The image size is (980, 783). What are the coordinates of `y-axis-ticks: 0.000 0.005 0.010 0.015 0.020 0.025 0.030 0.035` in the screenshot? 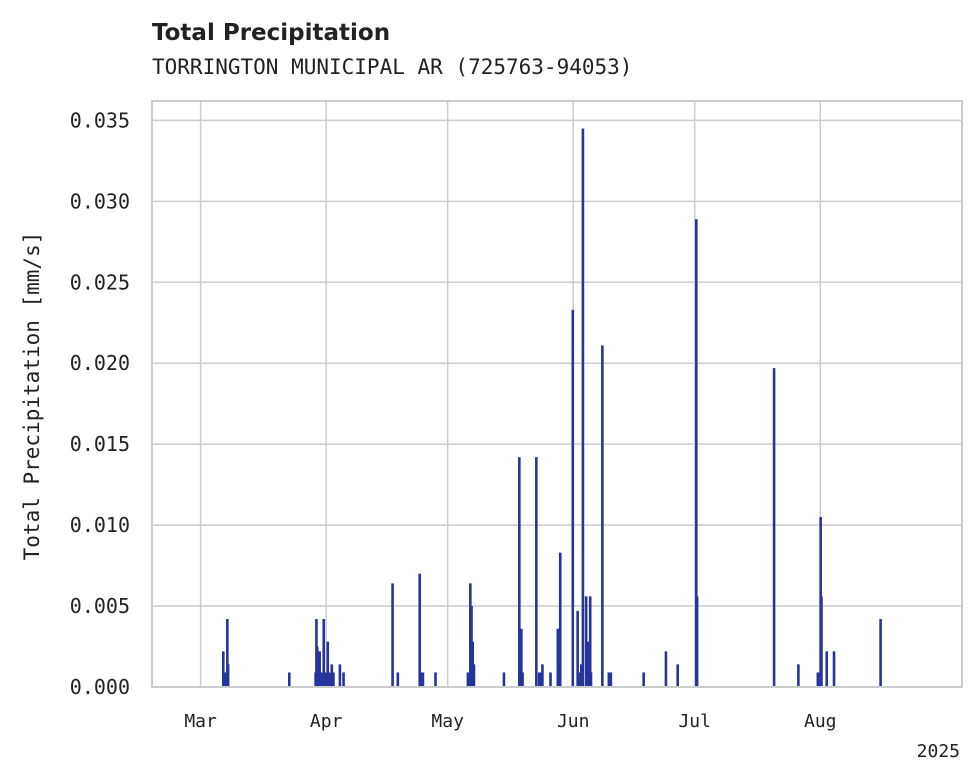 It's located at (100, 403).